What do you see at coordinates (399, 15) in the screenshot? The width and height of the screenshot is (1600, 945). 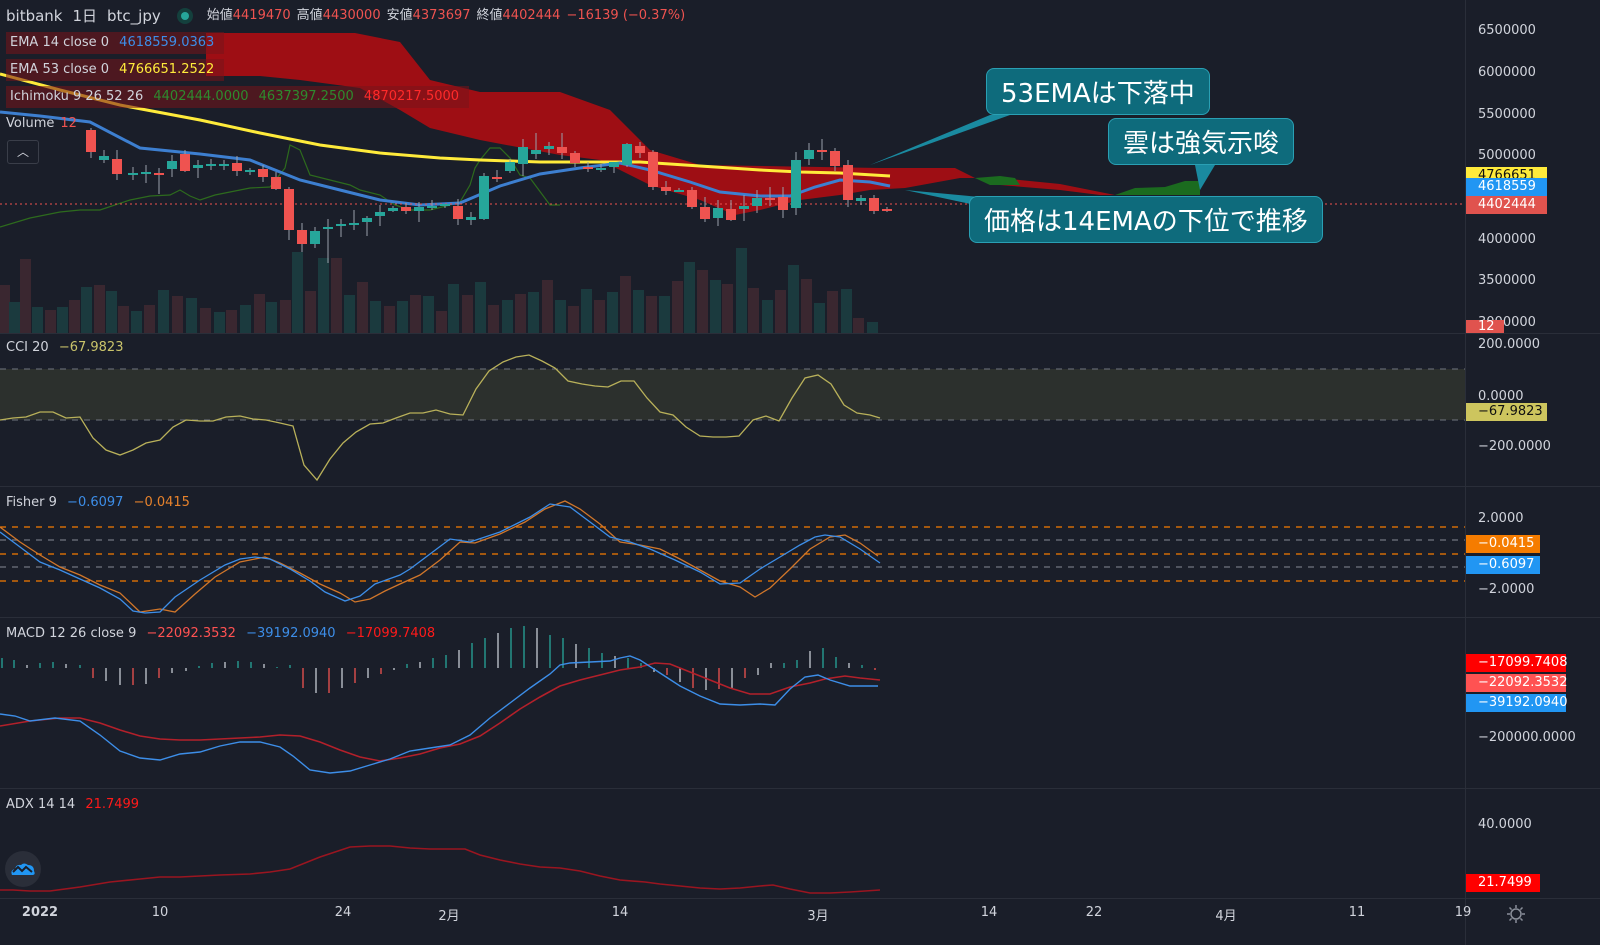 I see `low-label: 安値` at bounding box center [399, 15].